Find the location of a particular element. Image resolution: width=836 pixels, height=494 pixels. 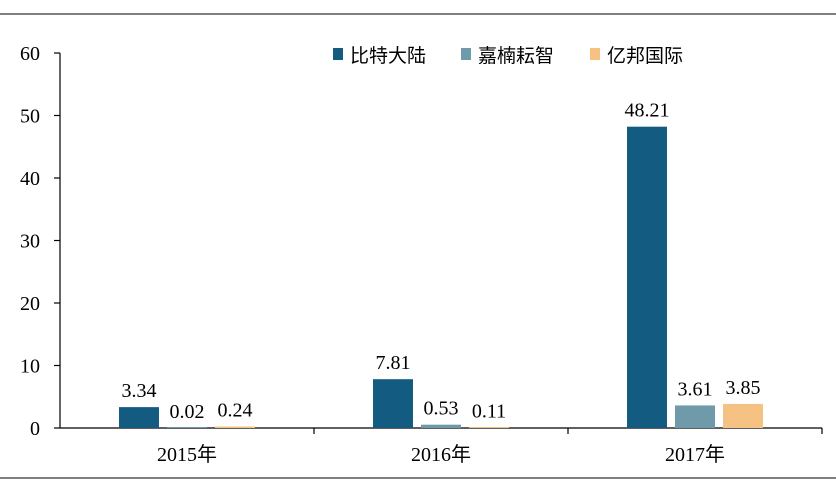

legend-label: 嘉楠耘智 is located at coordinates (516, 56).